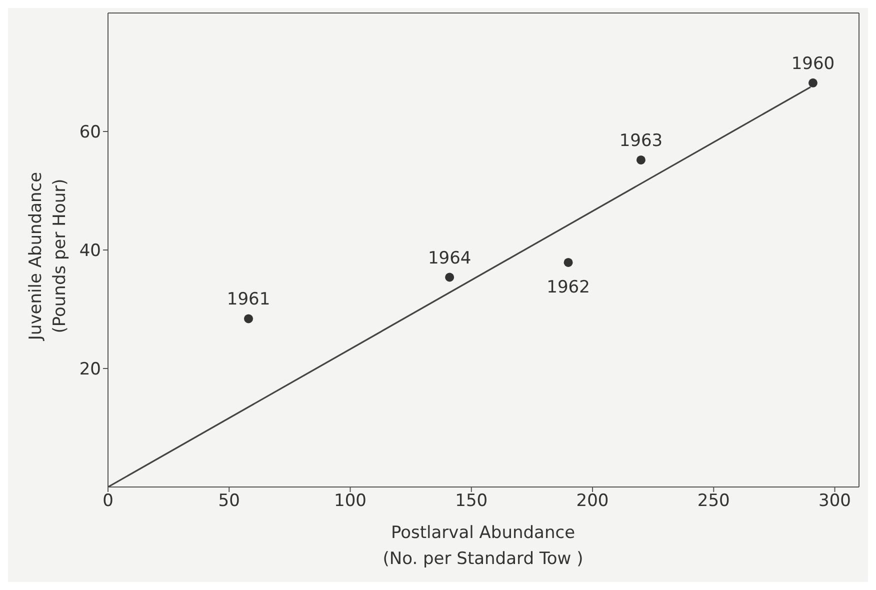 This screenshot has height=590, width=876. What do you see at coordinates (592, 501) in the screenshot?
I see `x-tick-label: 200` at bounding box center [592, 501].